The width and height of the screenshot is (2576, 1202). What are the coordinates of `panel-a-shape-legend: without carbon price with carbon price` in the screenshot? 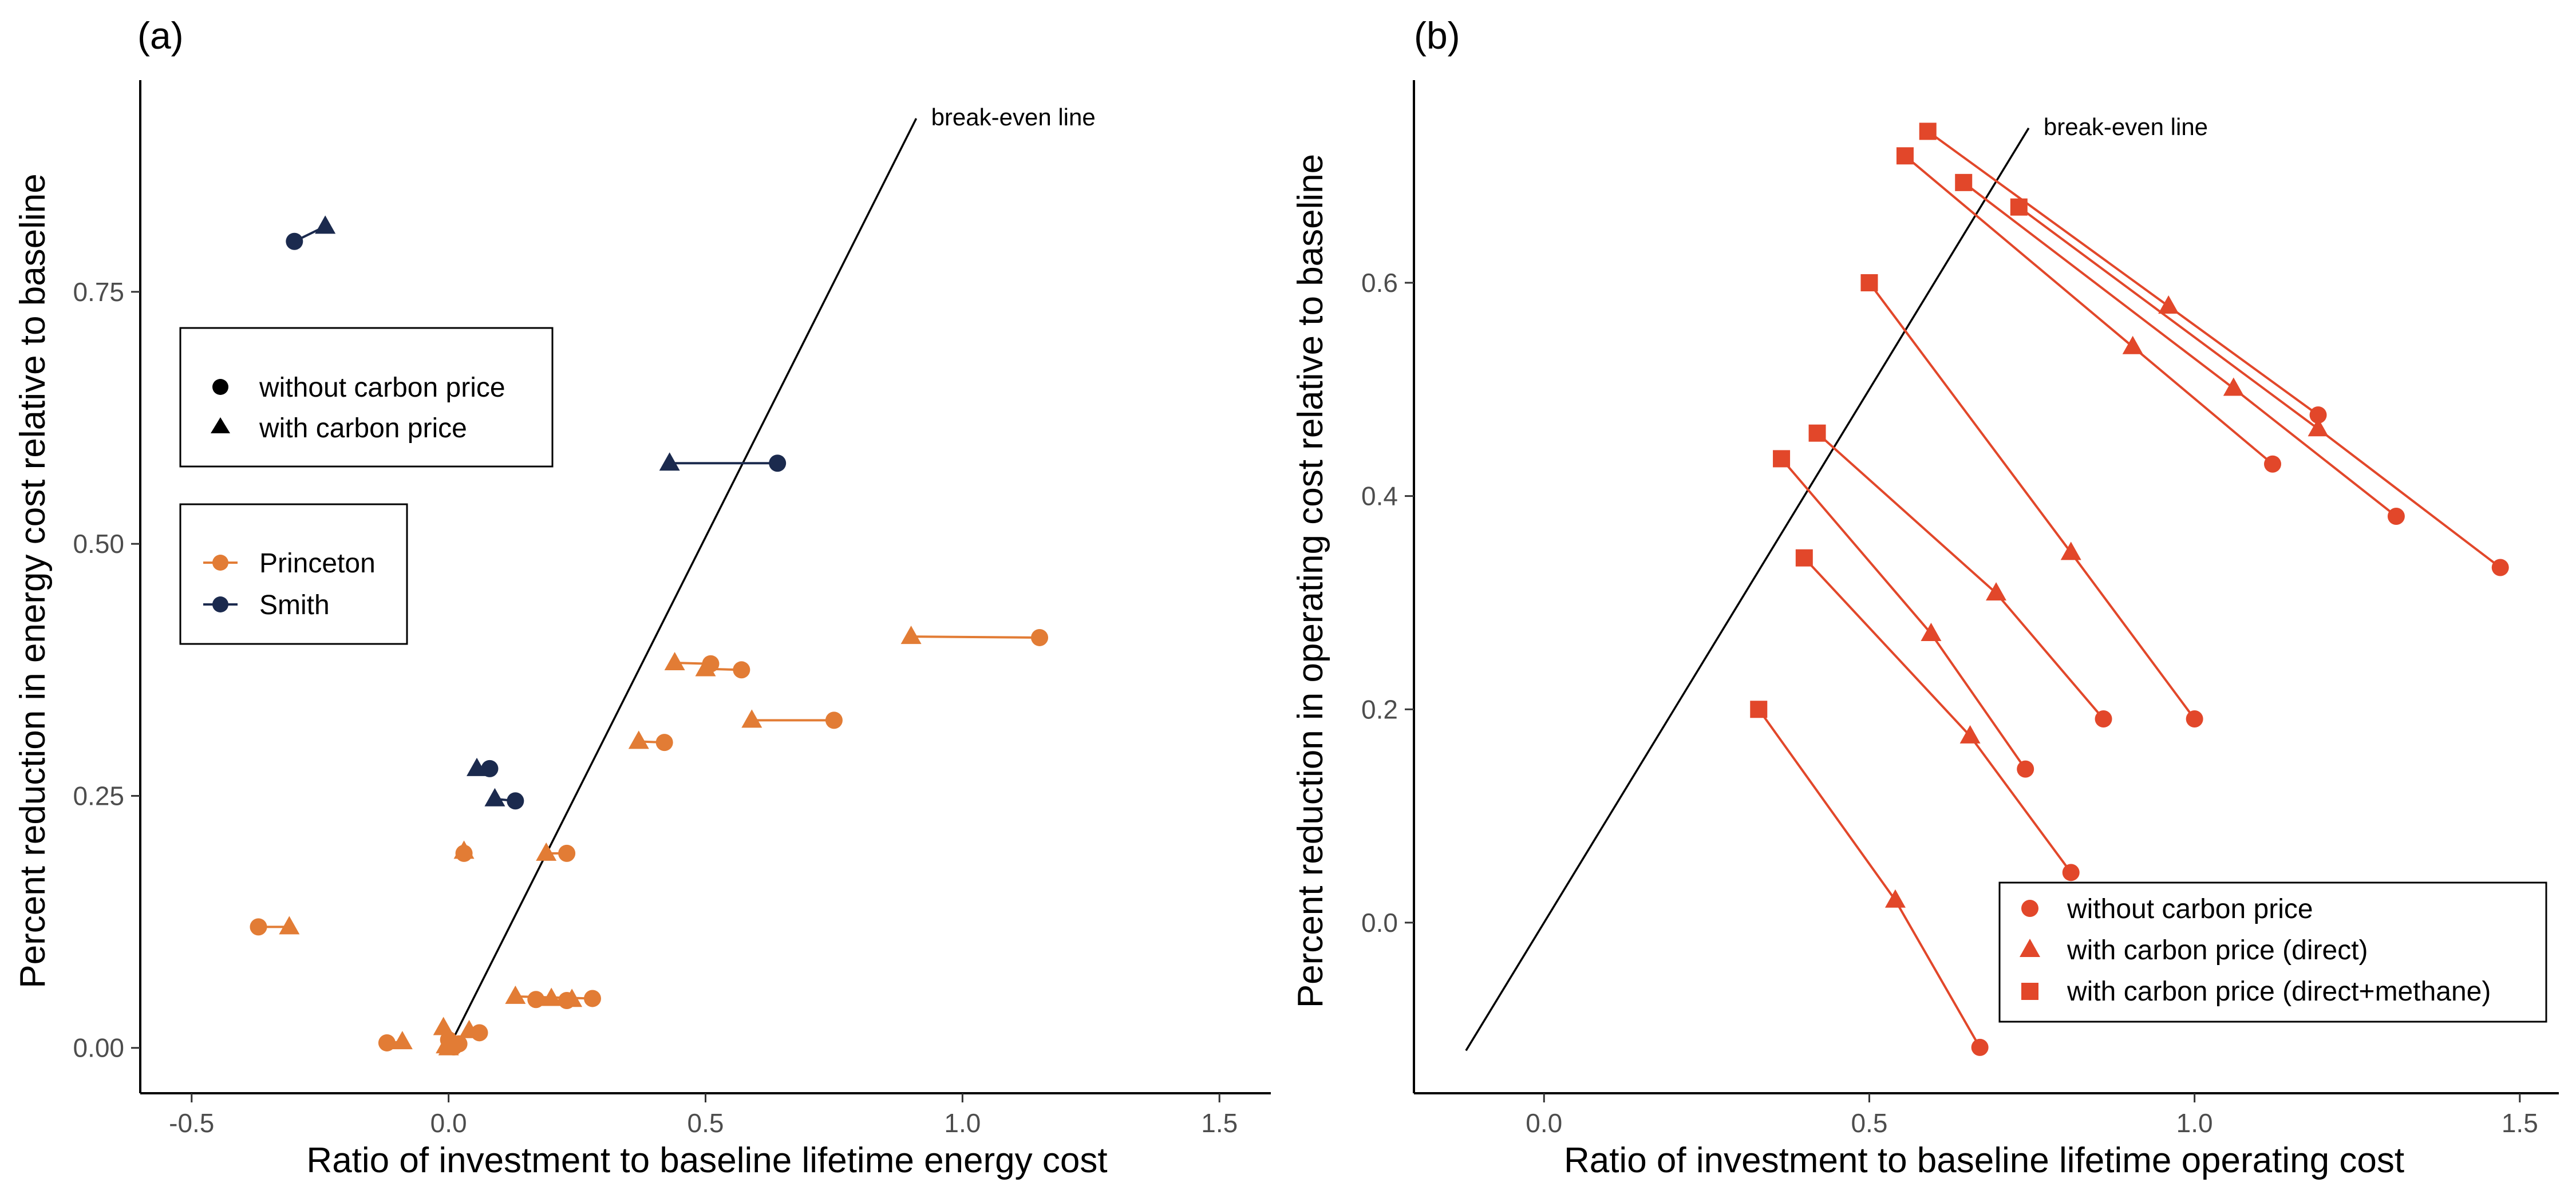 It's located at (366, 398).